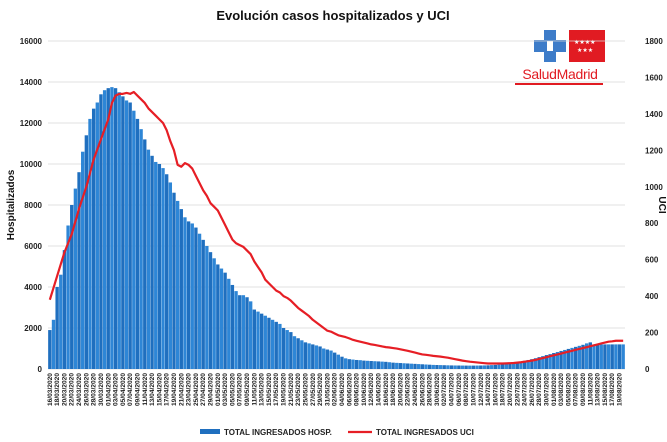 The image size is (667, 442). I want to click on y-tick-right: 1200, so click(654, 150).